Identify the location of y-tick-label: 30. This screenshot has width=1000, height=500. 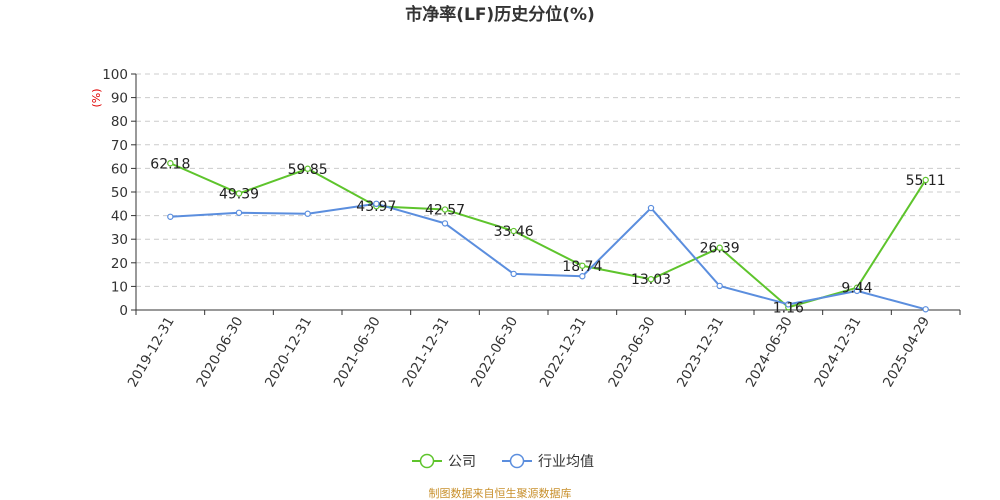
(119, 240).